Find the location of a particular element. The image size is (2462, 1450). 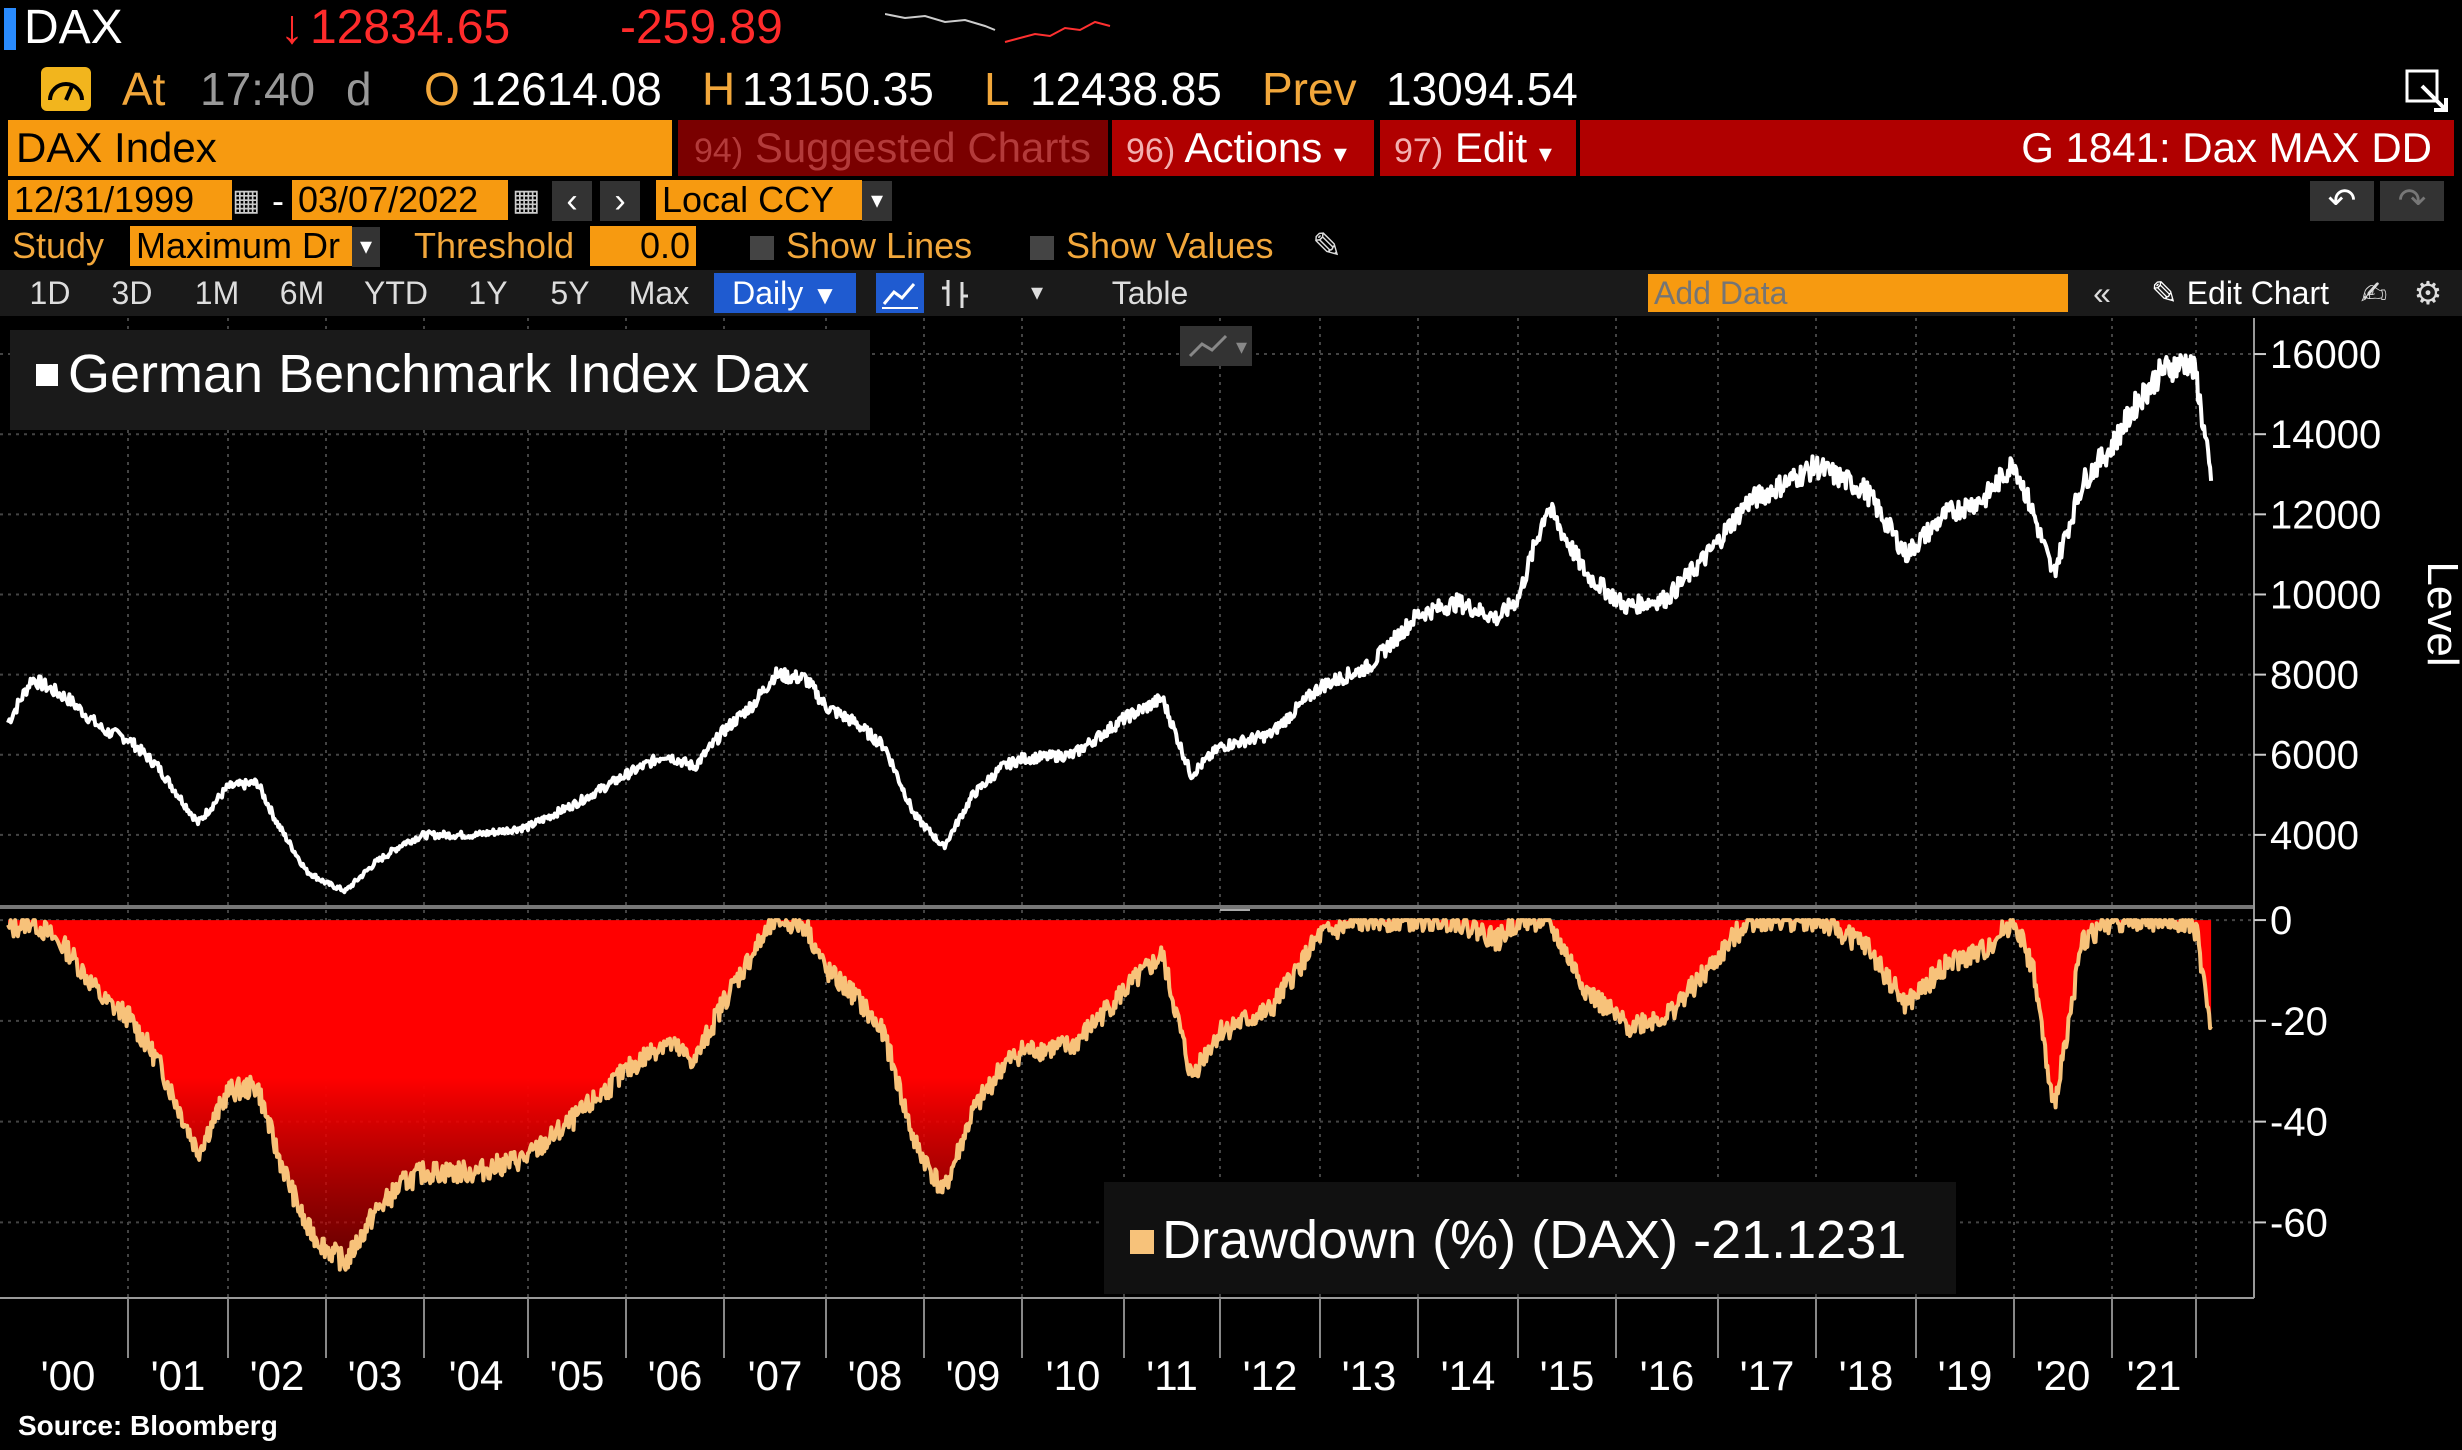

redo-icon: ↷ is located at coordinates (2412, 201).